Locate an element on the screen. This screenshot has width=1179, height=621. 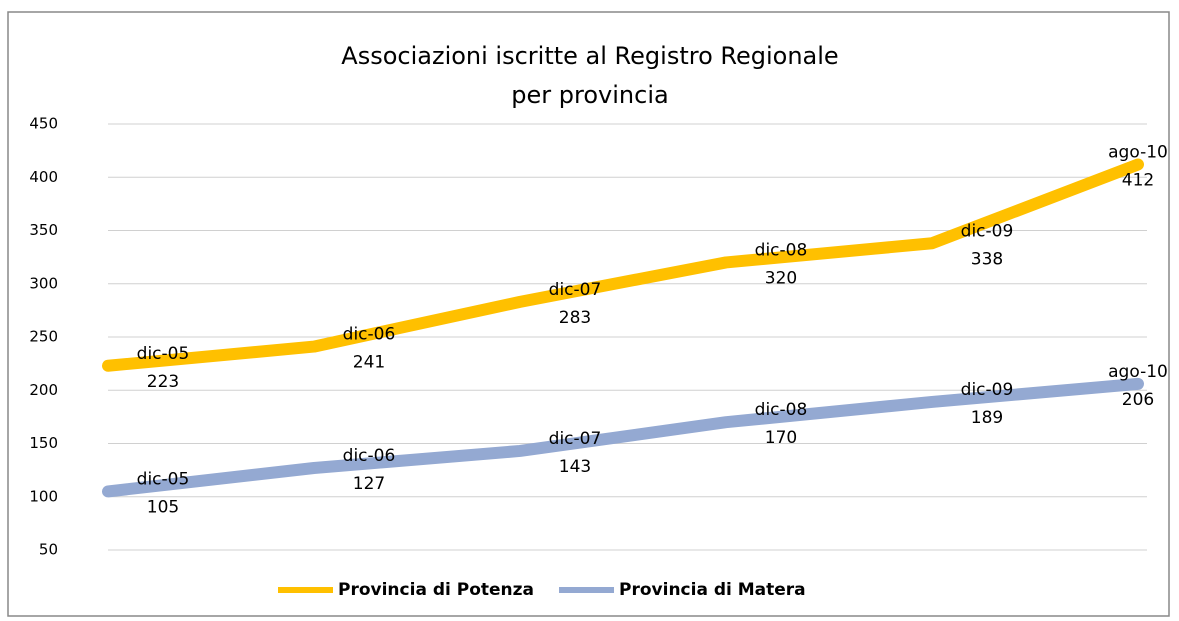
legend-label: Provincia di Potenza is located at coordinates (436, 590).